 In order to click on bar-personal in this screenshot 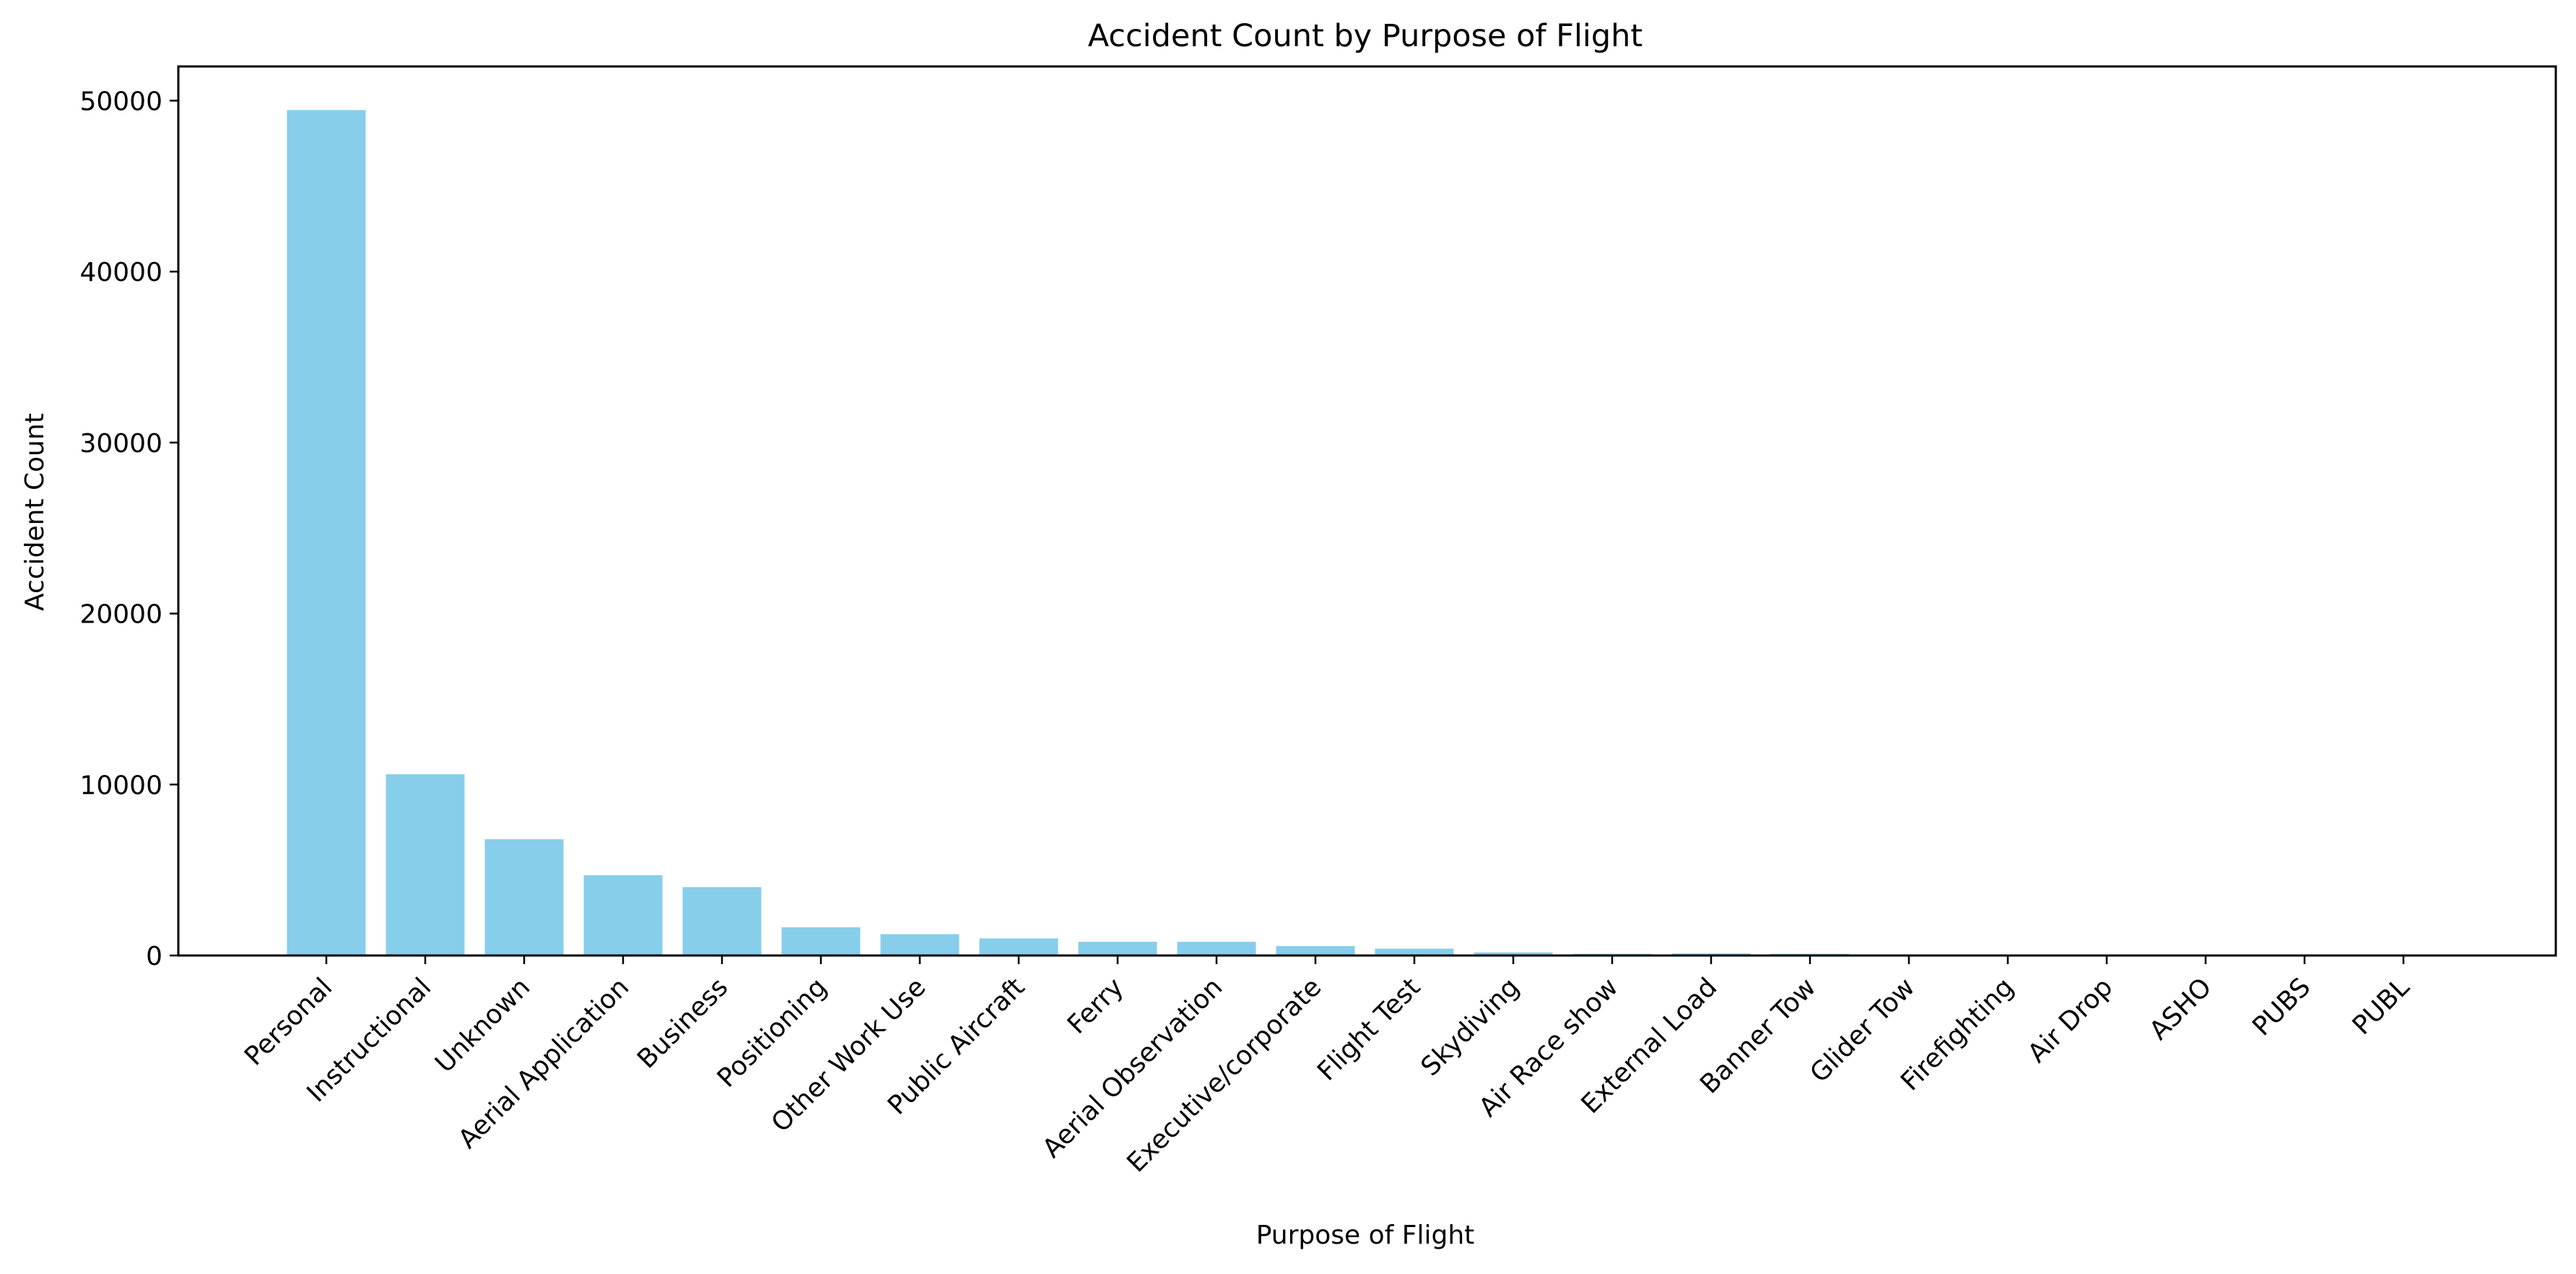, I will do `click(326, 533)`.